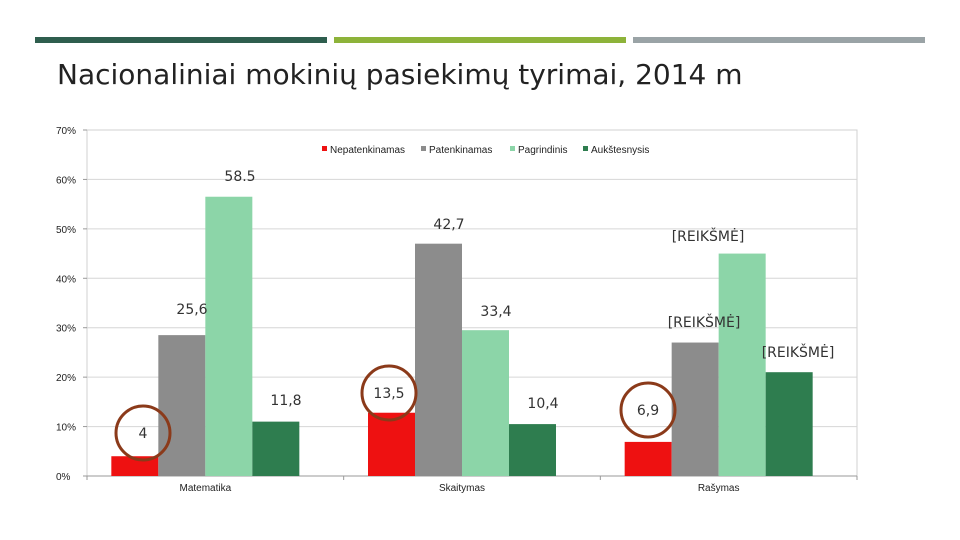  What do you see at coordinates (462, 488) in the screenshot?
I see `x-category-label: Skaitymas` at bounding box center [462, 488].